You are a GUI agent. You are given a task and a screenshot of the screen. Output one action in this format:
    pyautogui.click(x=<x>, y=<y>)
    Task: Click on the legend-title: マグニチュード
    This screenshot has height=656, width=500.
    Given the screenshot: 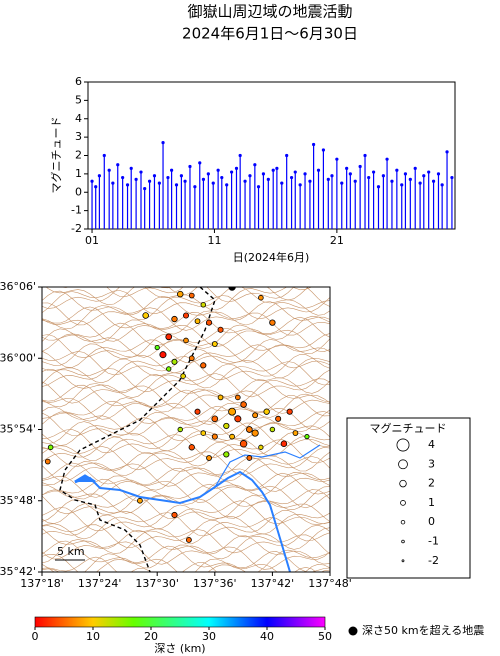 What is the action you would take?
    pyautogui.click(x=408, y=428)
    